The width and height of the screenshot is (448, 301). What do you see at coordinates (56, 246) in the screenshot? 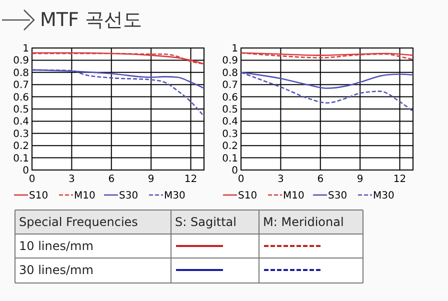
I see `text: 10 lines/mm` at bounding box center [56, 246].